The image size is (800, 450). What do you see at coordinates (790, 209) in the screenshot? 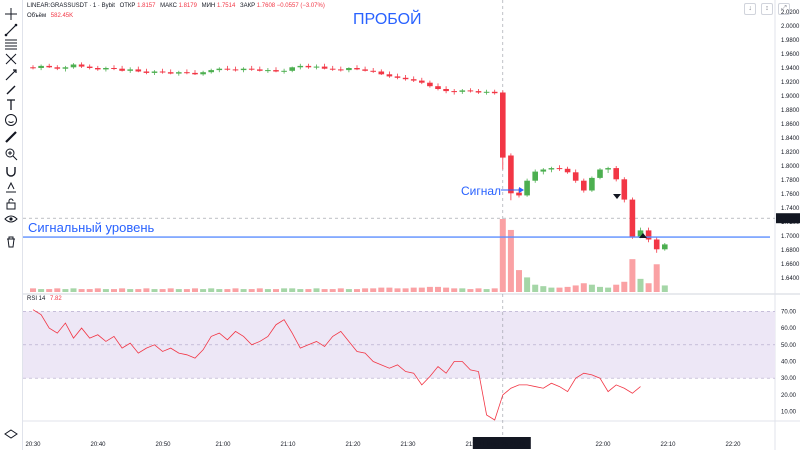
I see `price-tick-label: 1.7400` at bounding box center [790, 209].